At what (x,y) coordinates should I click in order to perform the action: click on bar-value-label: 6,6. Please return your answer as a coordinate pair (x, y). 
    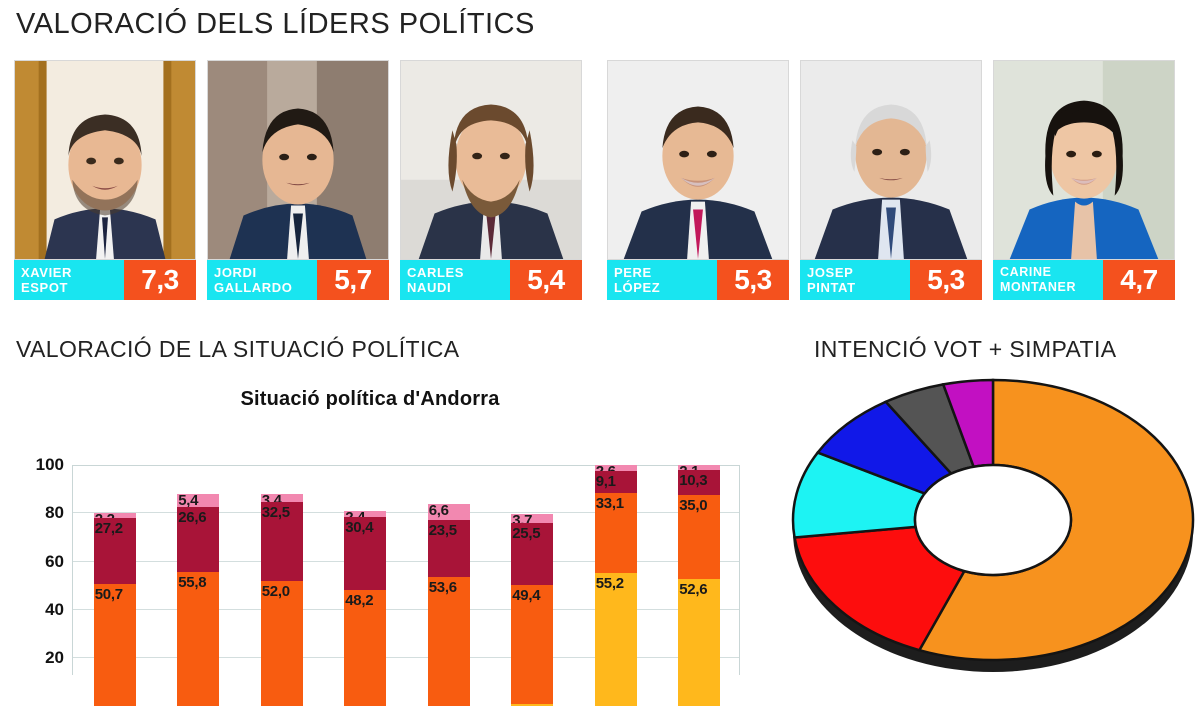
    Looking at the image, I should click on (438, 511).